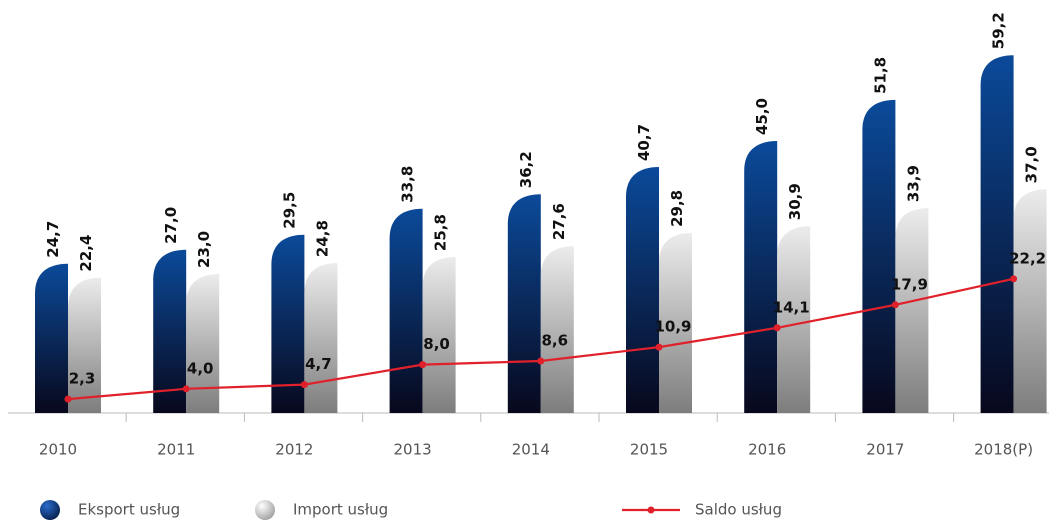  What do you see at coordinates (176, 450) in the screenshot?
I see `x-tick-label: 2011` at bounding box center [176, 450].